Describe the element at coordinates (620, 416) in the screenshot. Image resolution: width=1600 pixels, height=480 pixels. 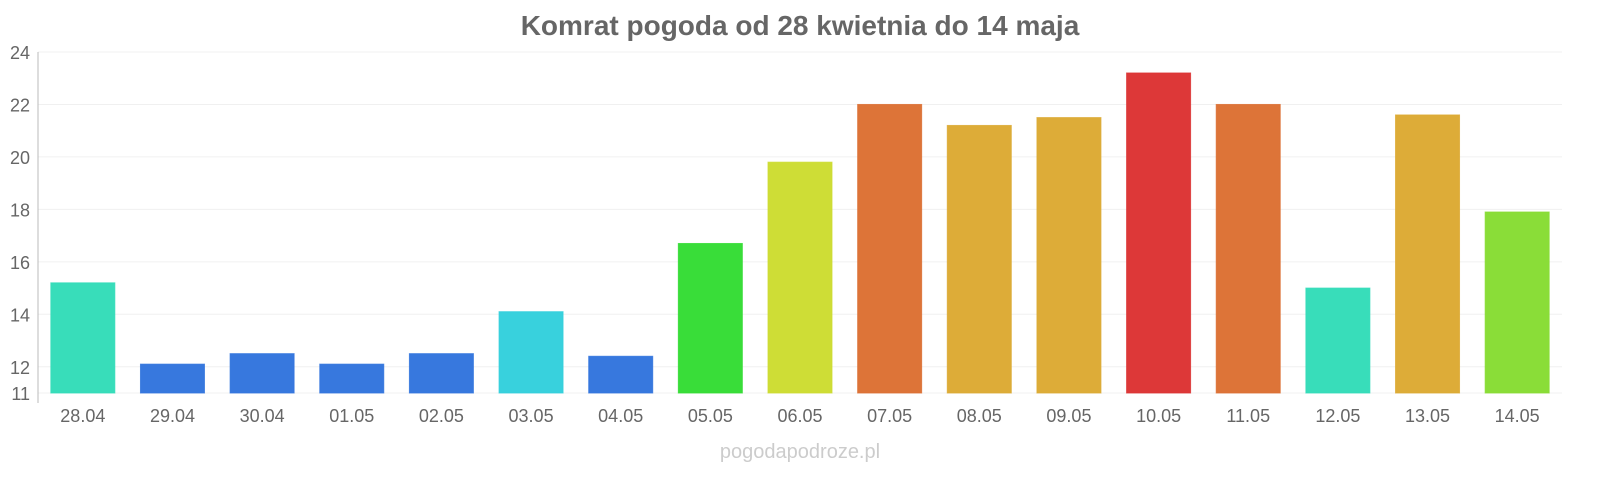
I see `x-tick-label: 04.05` at that location.